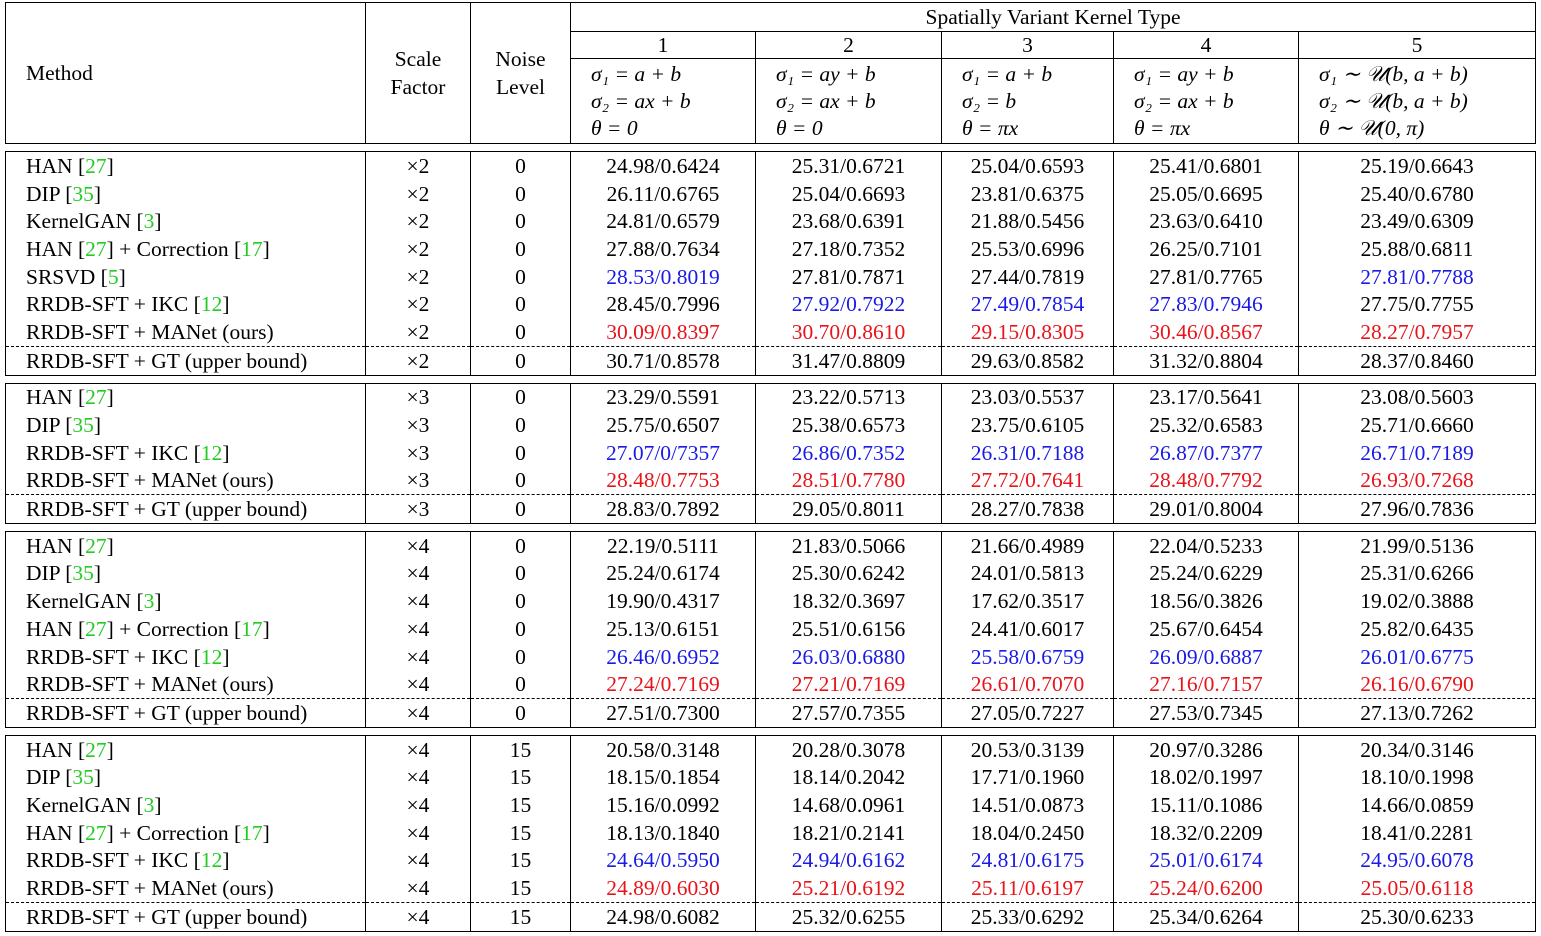 This screenshot has width=1541, height=936. What do you see at coordinates (1027, 425) in the screenshot?
I see `score-cell: 23.75/0.6105` at bounding box center [1027, 425].